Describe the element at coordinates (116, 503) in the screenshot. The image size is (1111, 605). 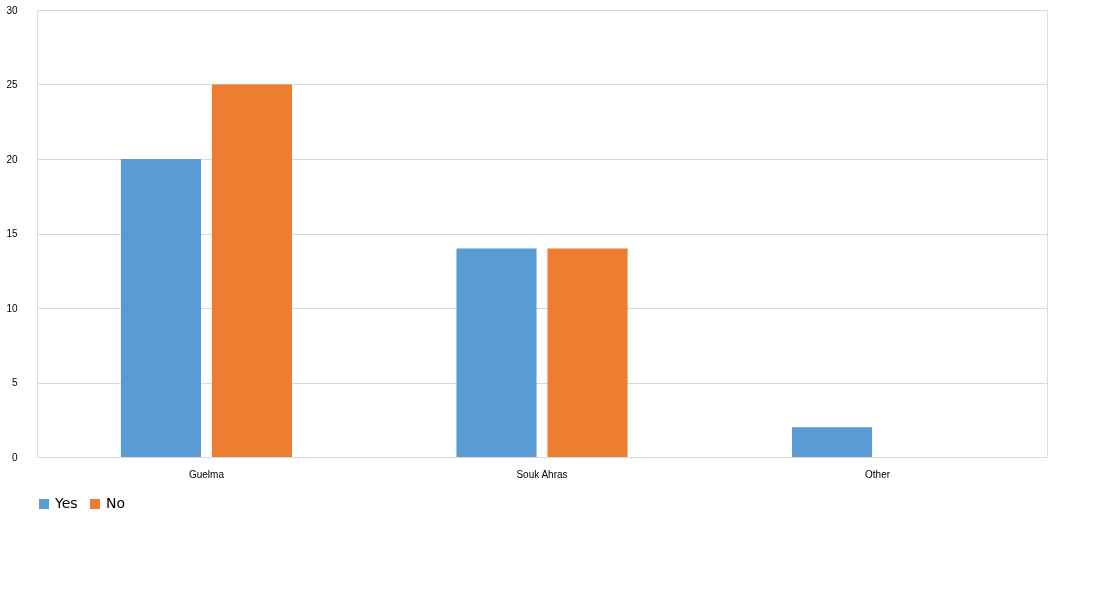
I see `legend-label: No` at that location.